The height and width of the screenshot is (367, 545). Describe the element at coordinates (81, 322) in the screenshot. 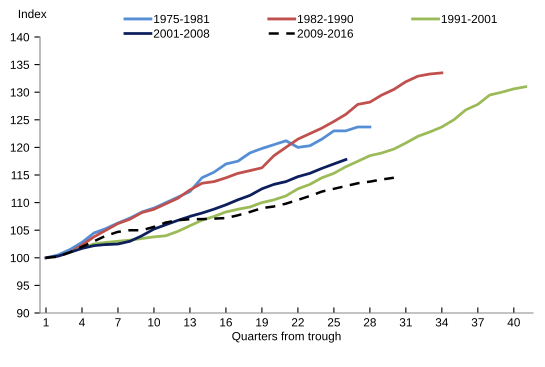

I see `x-tick-label: 4` at that location.